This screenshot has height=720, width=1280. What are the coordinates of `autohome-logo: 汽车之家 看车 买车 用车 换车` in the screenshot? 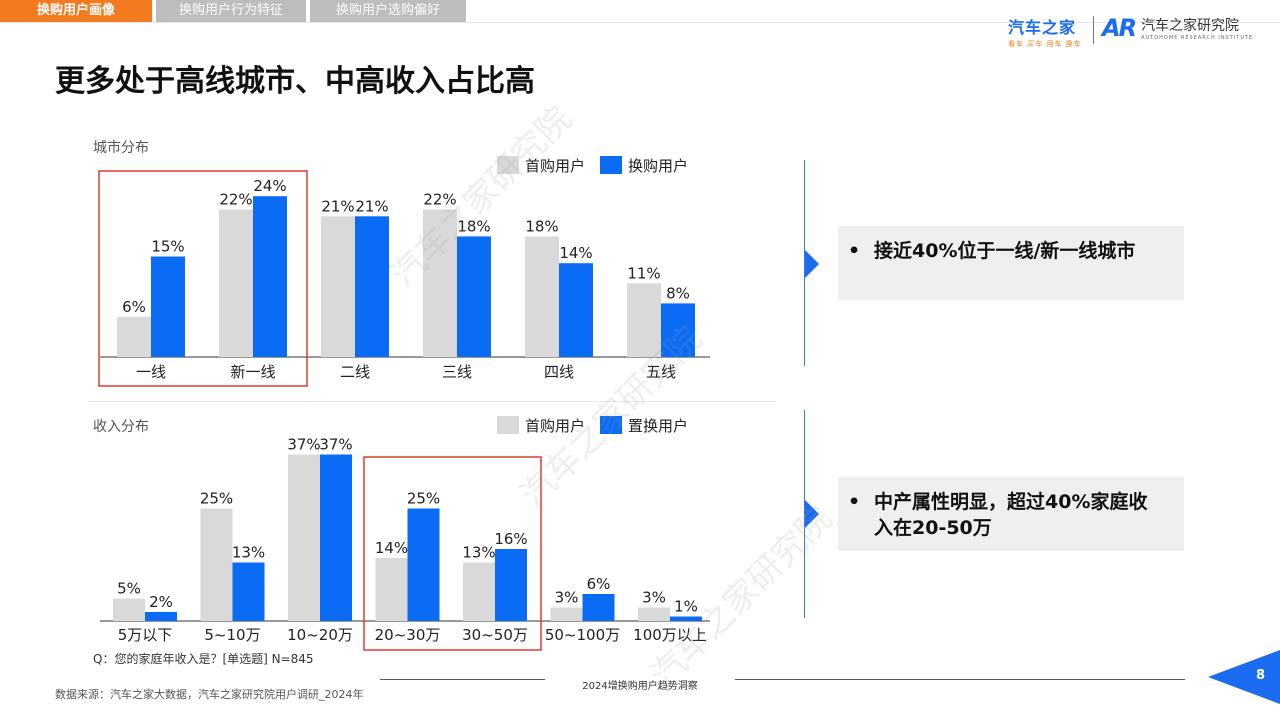 It's located at (1045, 31).